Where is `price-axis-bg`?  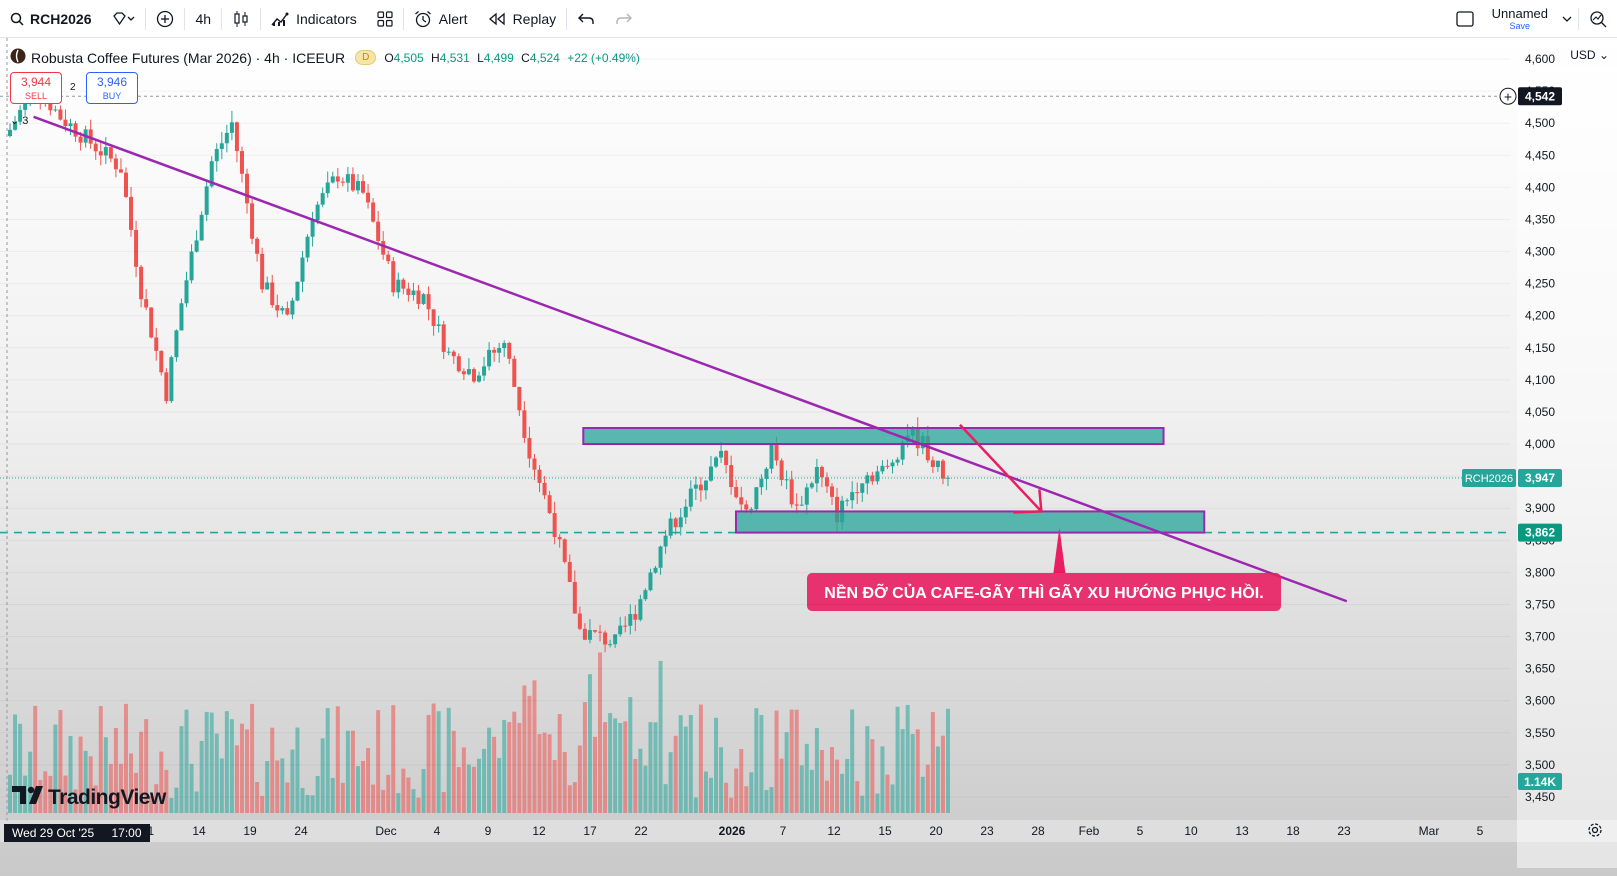 price-axis-bg is located at coordinates (1567, 468).